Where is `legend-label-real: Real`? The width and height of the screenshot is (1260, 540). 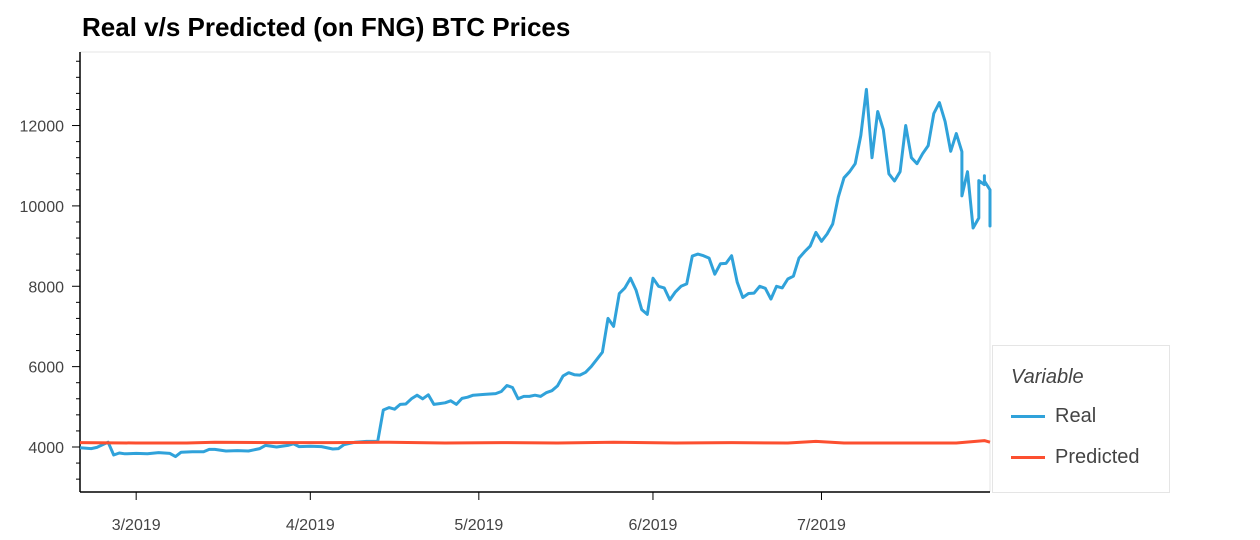
legend-label-real: Real is located at coordinates (1076, 415).